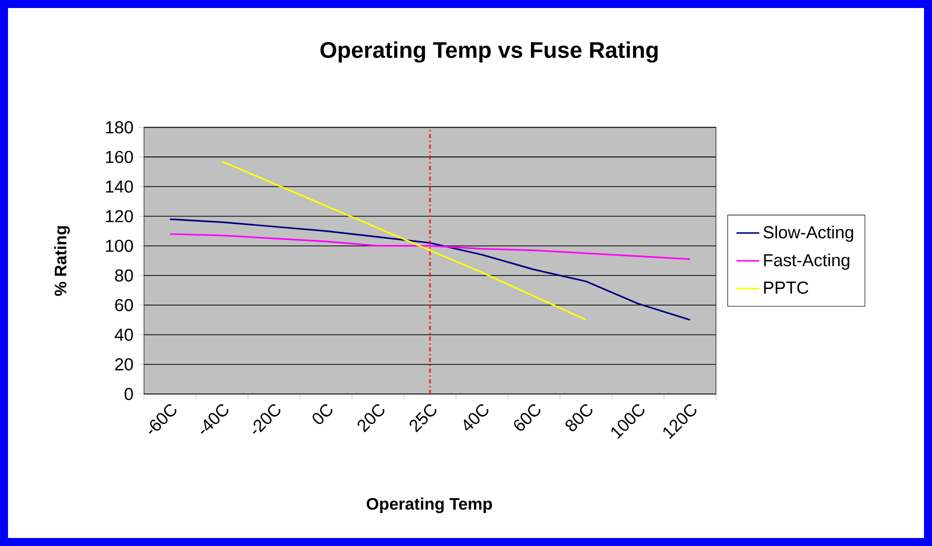  Describe the element at coordinates (119, 216) in the screenshot. I see `y-tick-label: 120` at that location.